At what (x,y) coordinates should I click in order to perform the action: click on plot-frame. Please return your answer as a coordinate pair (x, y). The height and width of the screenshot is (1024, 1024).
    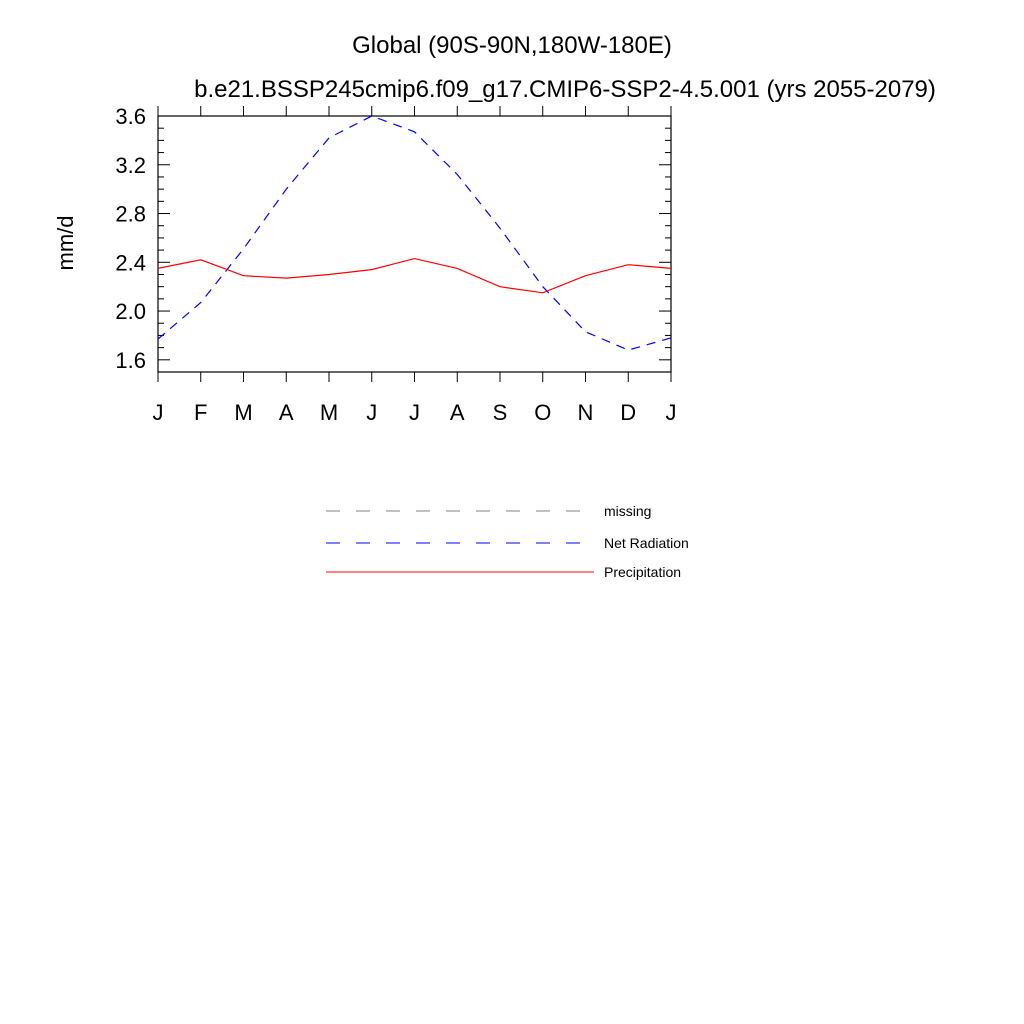
    Looking at the image, I should click on (414, 244).